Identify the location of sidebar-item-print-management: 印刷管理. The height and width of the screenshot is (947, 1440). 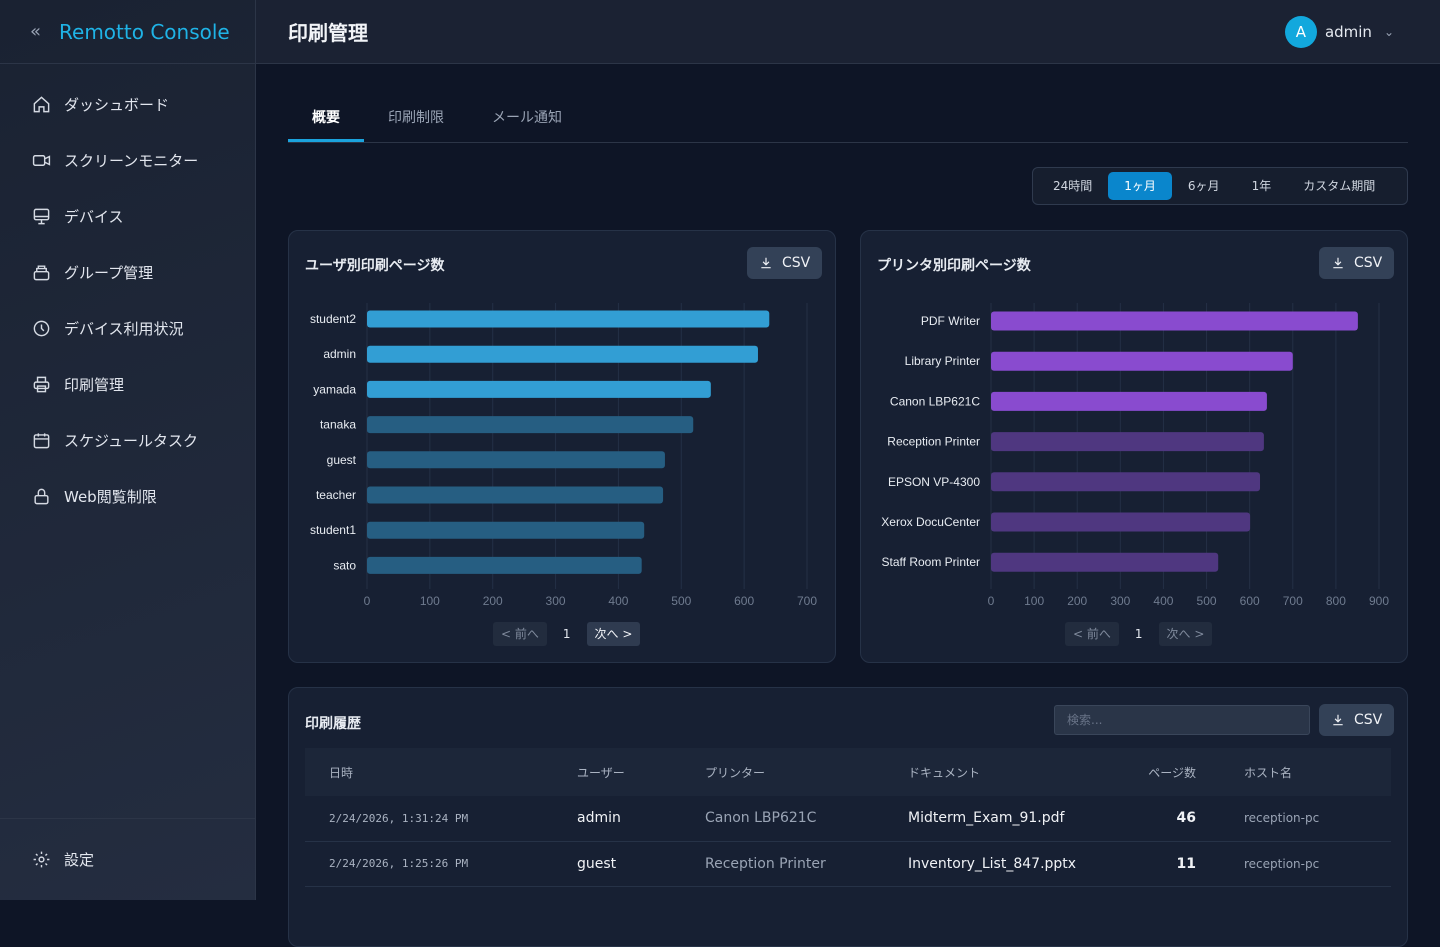
(127, 384).